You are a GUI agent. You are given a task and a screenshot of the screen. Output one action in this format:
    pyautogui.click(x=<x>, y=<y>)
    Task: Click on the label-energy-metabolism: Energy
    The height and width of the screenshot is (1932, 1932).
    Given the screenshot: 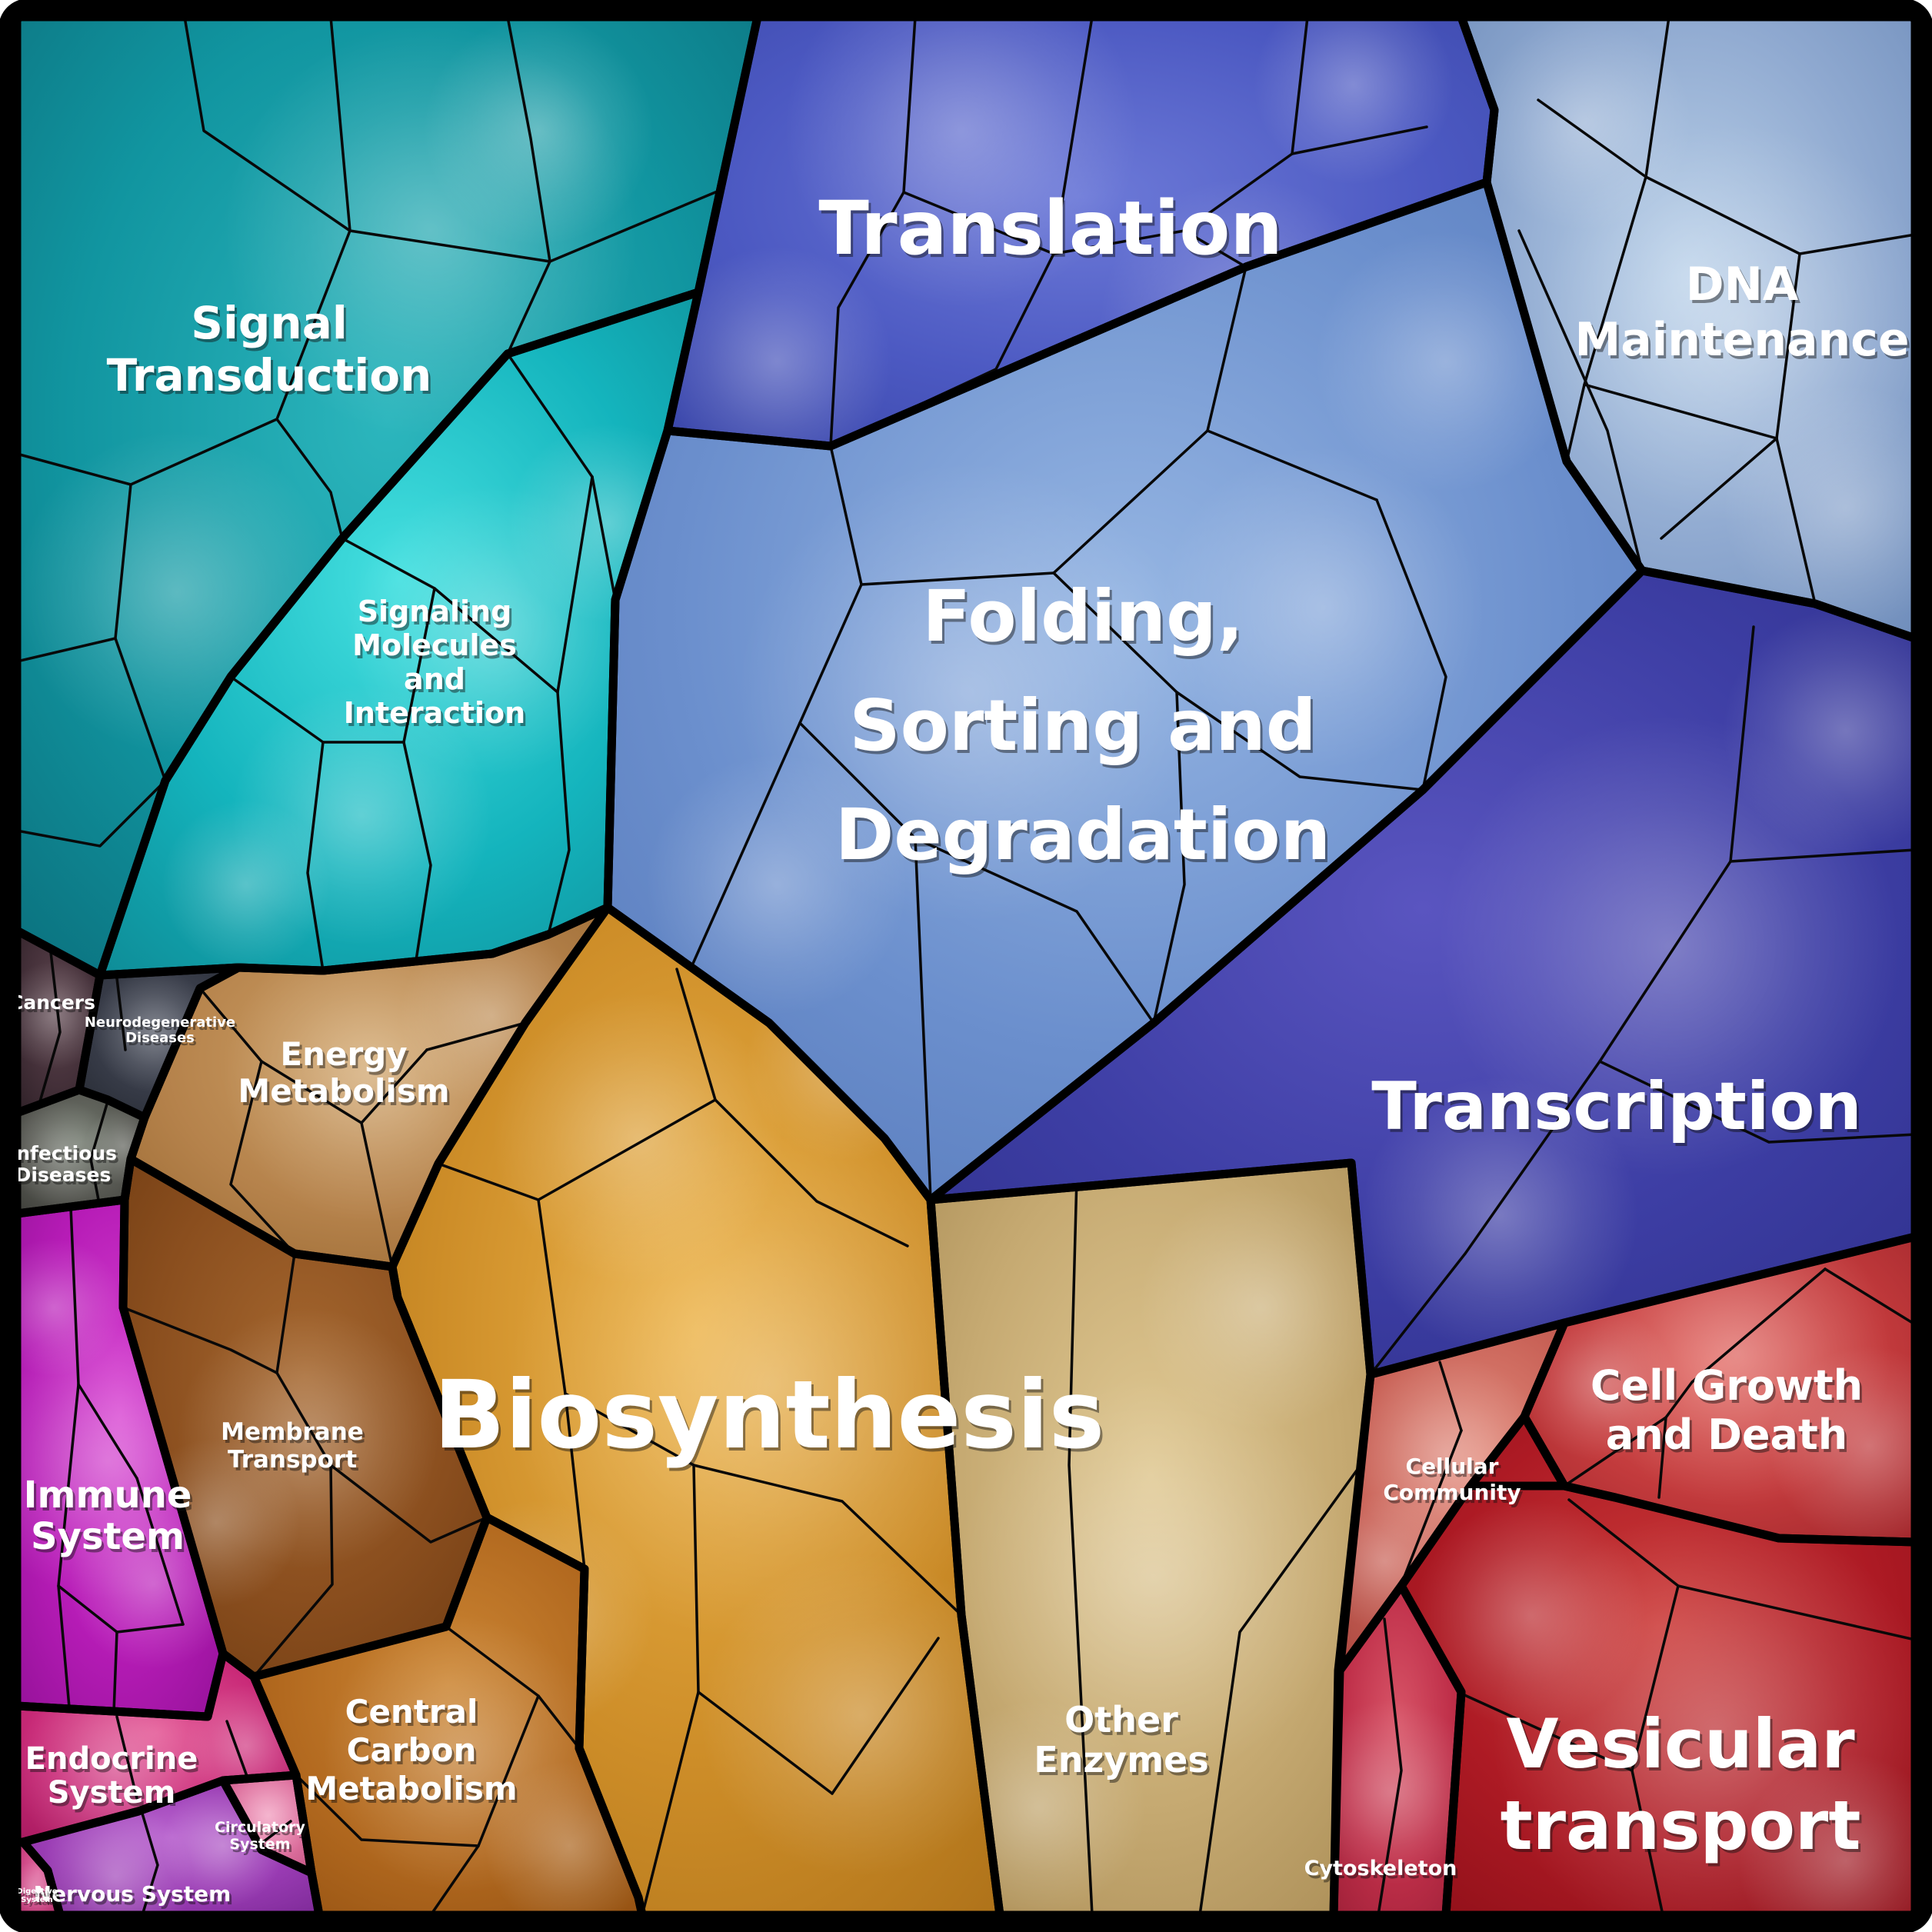 What is the action you would take?
    pyautogui.click(x=343, y=1054)
    